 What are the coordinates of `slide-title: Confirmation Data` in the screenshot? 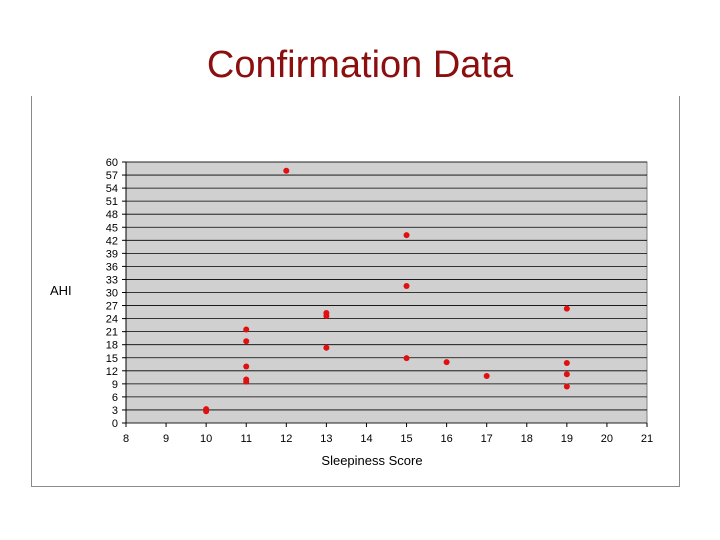 It's located at (360, 65).